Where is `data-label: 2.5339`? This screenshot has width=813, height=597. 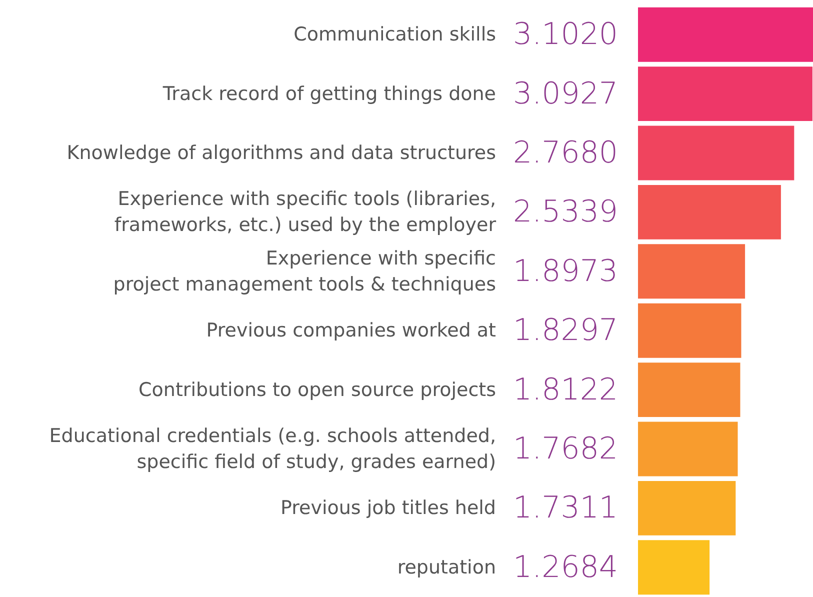 data-label: 2.5339 is located at coordinates (565, 212).